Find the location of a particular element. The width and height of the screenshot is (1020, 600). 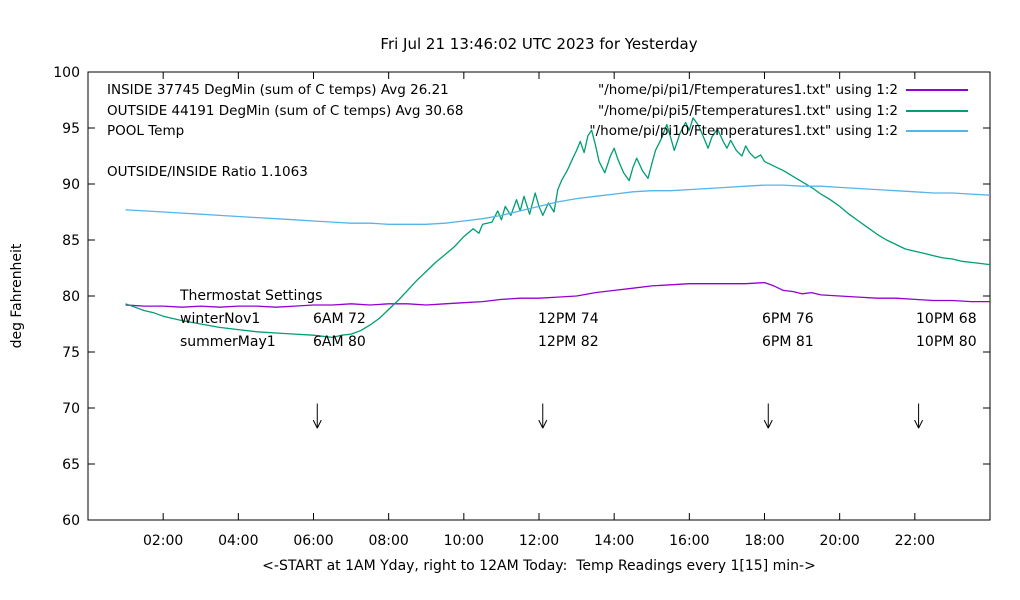

outside-inside-ratio-text: OUTSIDE/INSIDE Ratio 1.1063 is located at coordinates (207, 172).